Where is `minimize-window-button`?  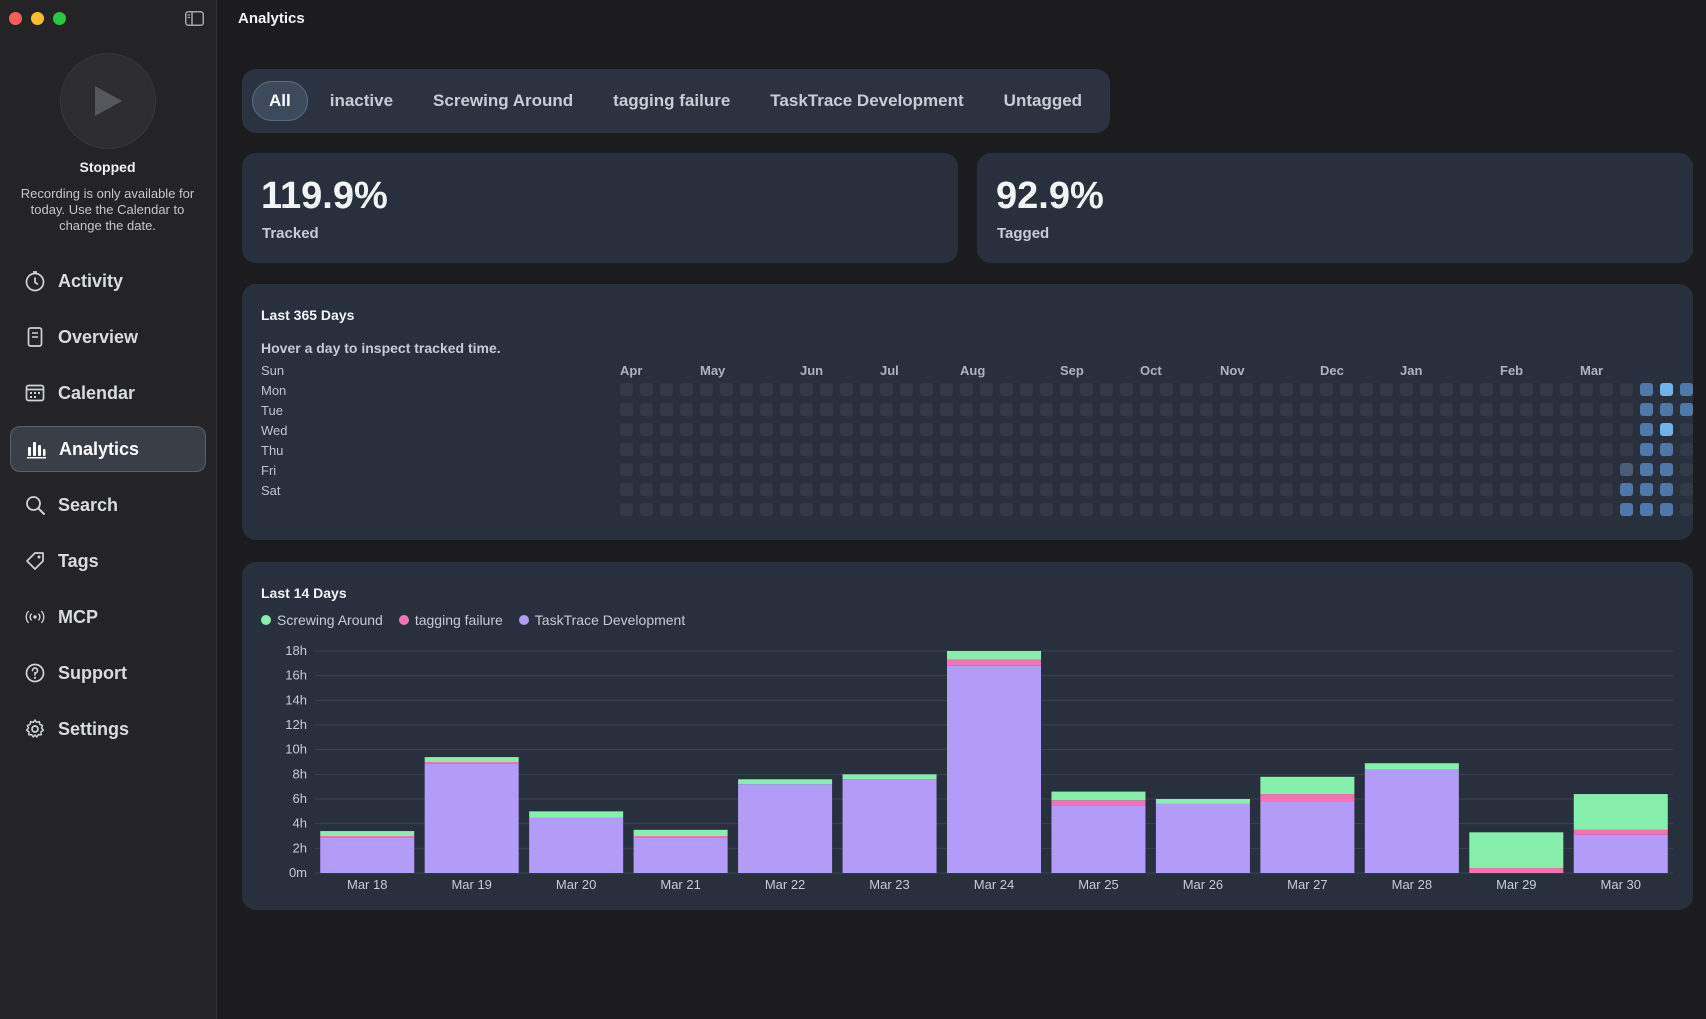 minimize-window-button is located at coordinates (37, 18).